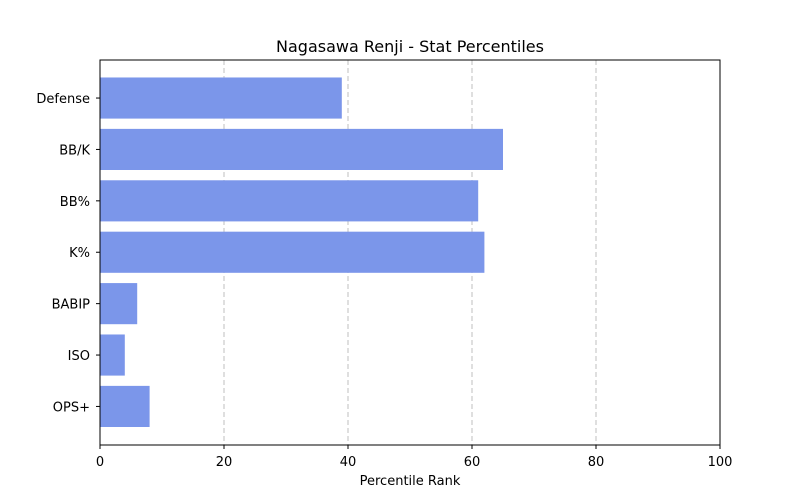 Image resolution: width=800 pixels, height=504 pixels. What do you see at coordinates (224, 462) in the screenshot?
I see `x-tick-label: 20` at bounding box center [224, 462].